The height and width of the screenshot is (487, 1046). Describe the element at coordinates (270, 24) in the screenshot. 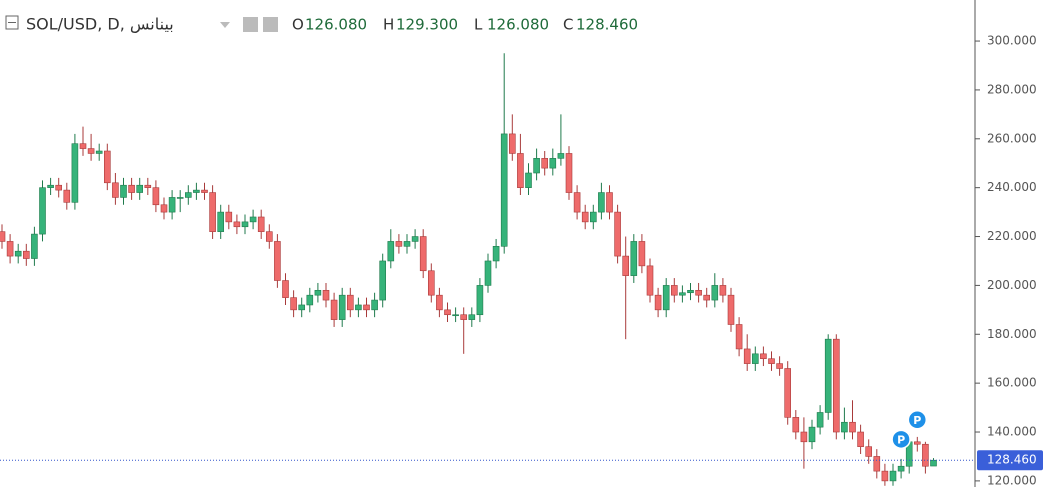

I see `format-icon` at that location.